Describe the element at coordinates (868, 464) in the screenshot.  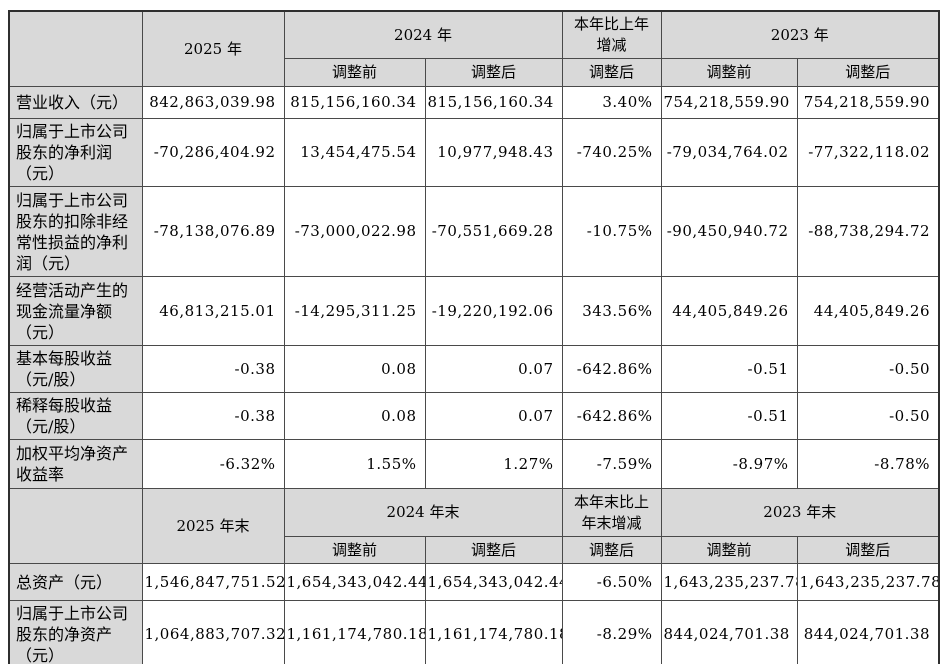
I see `value-cell: -8.78%` at that location.